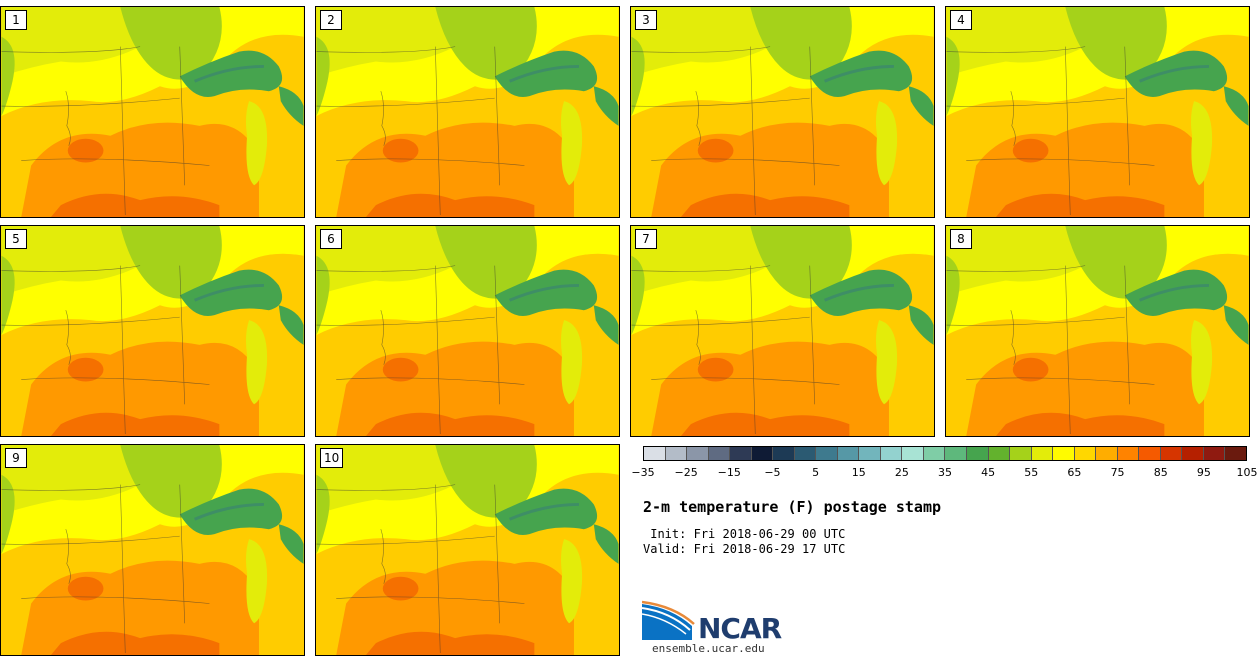 This screenshot has width=1260, height=657. I want to click on stamp-panel: 1, so click(152, 112).